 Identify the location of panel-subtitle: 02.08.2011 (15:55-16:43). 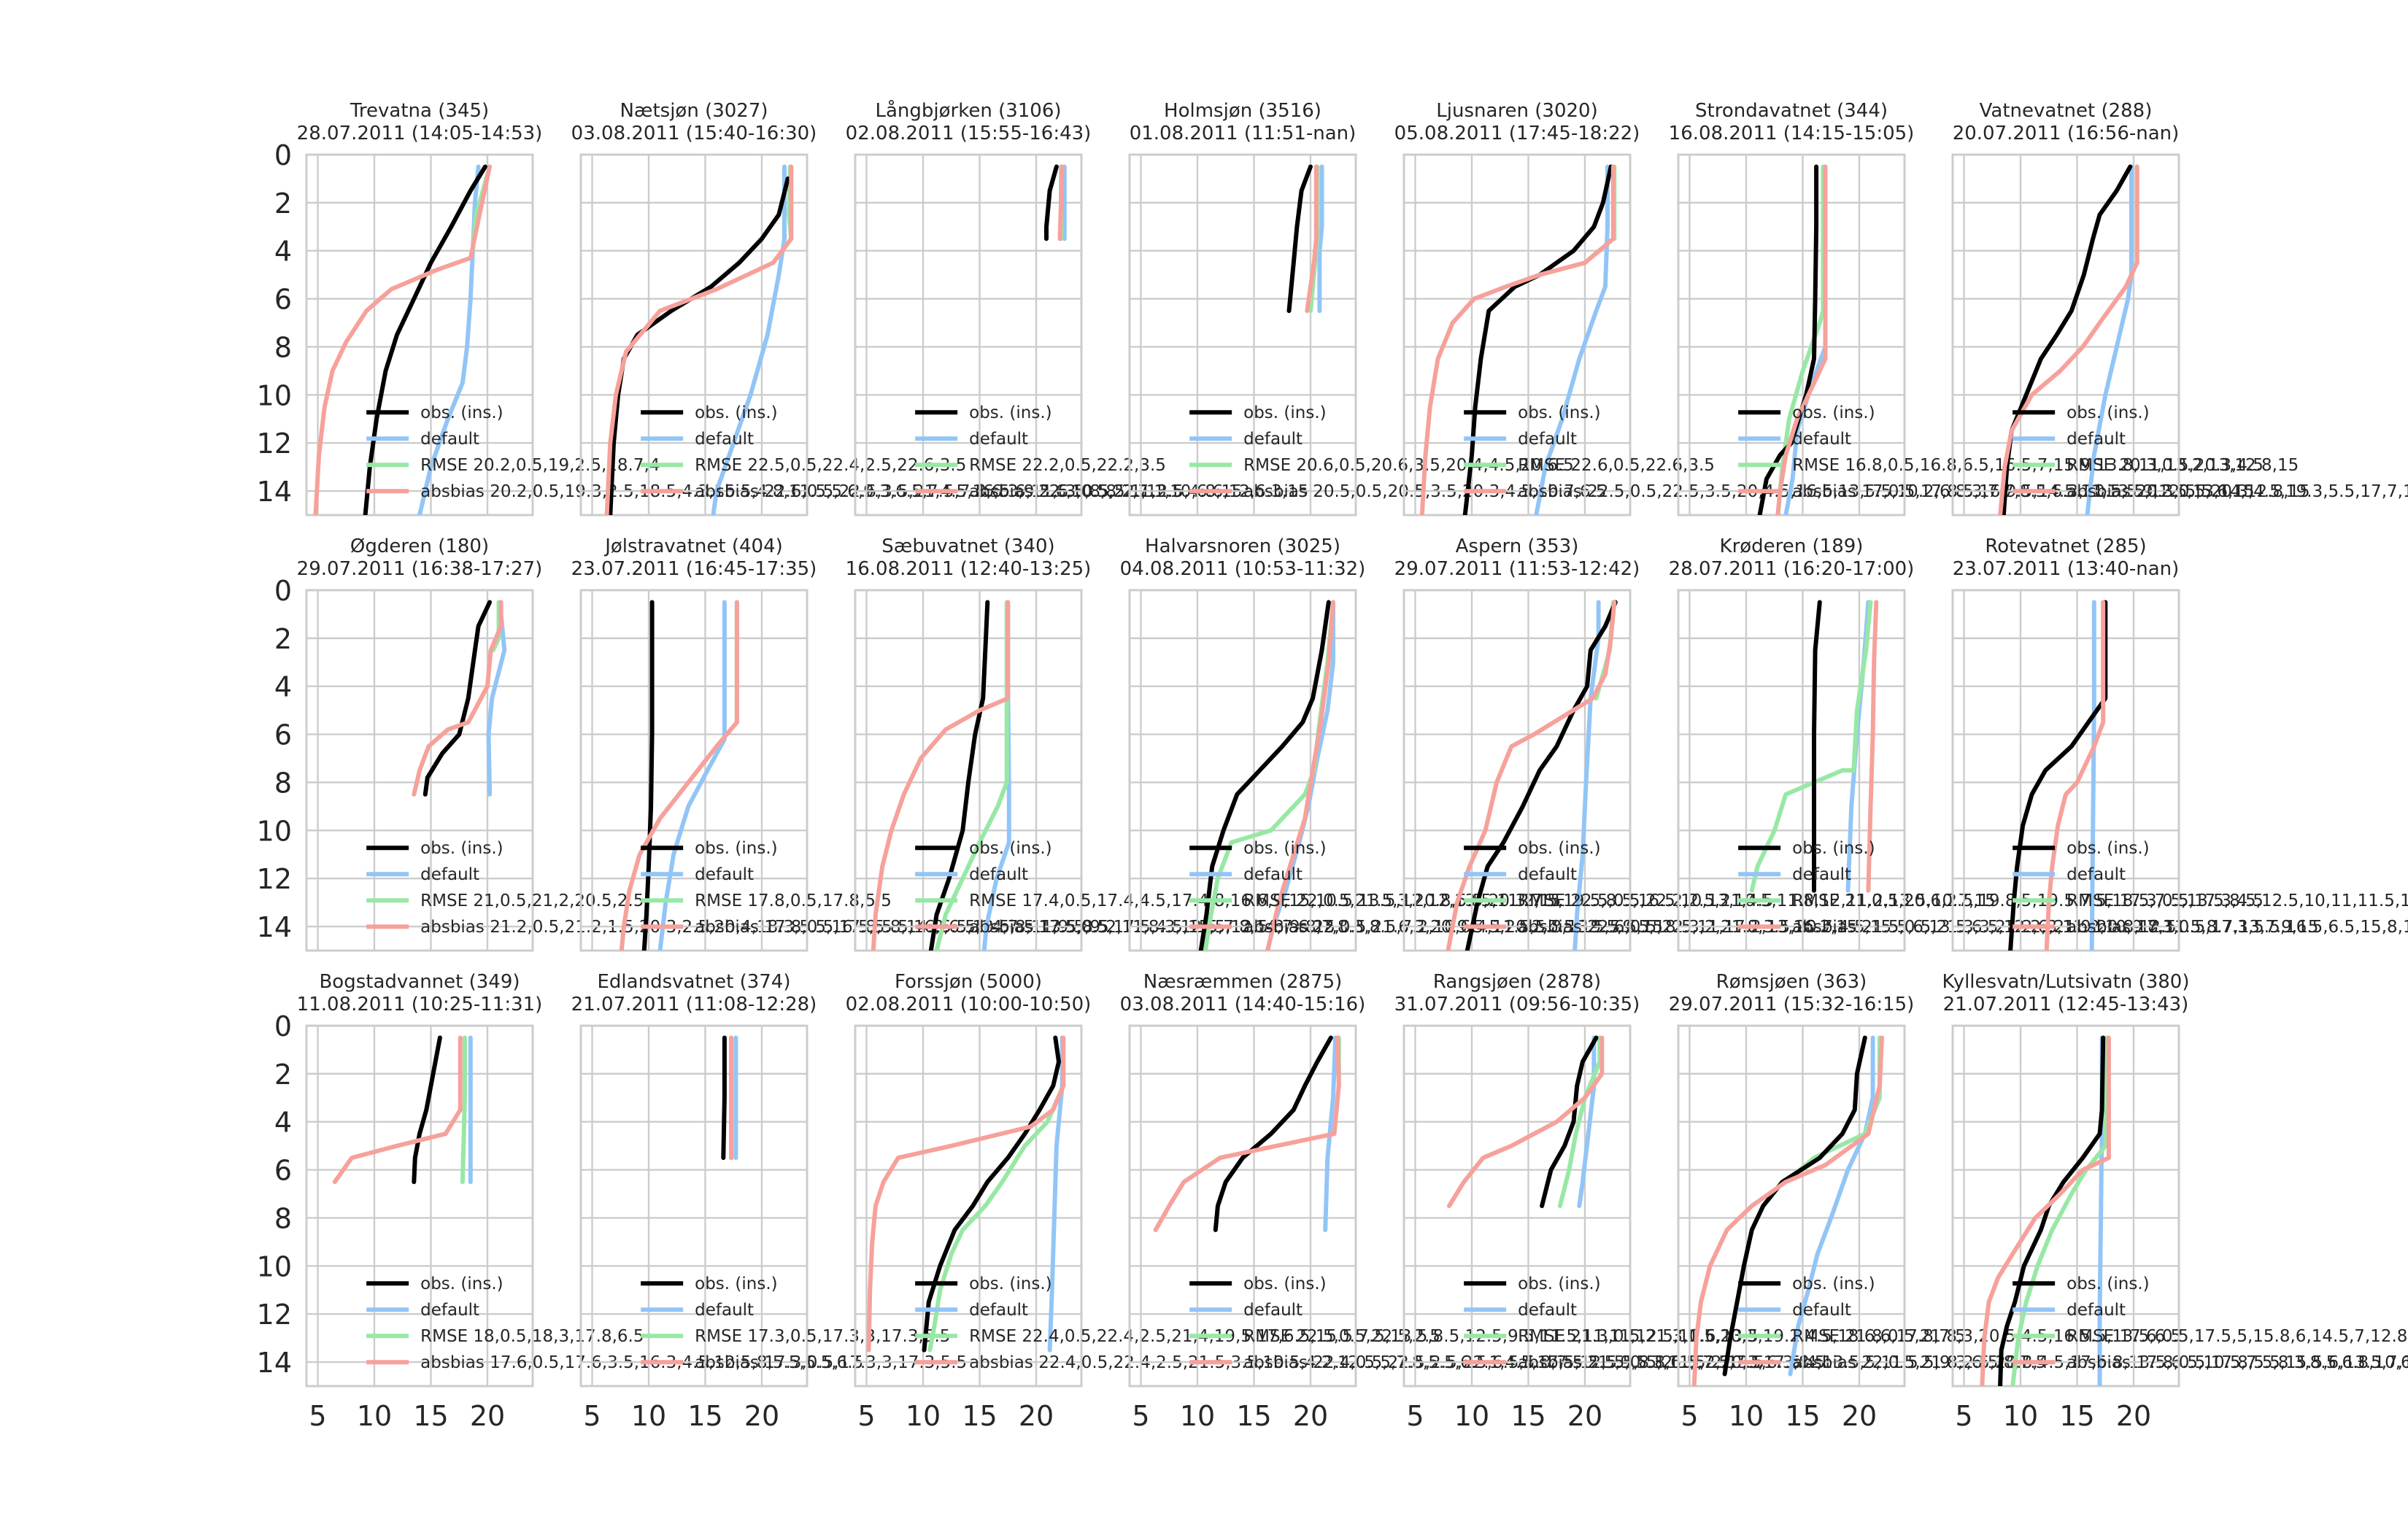
(969, 134).